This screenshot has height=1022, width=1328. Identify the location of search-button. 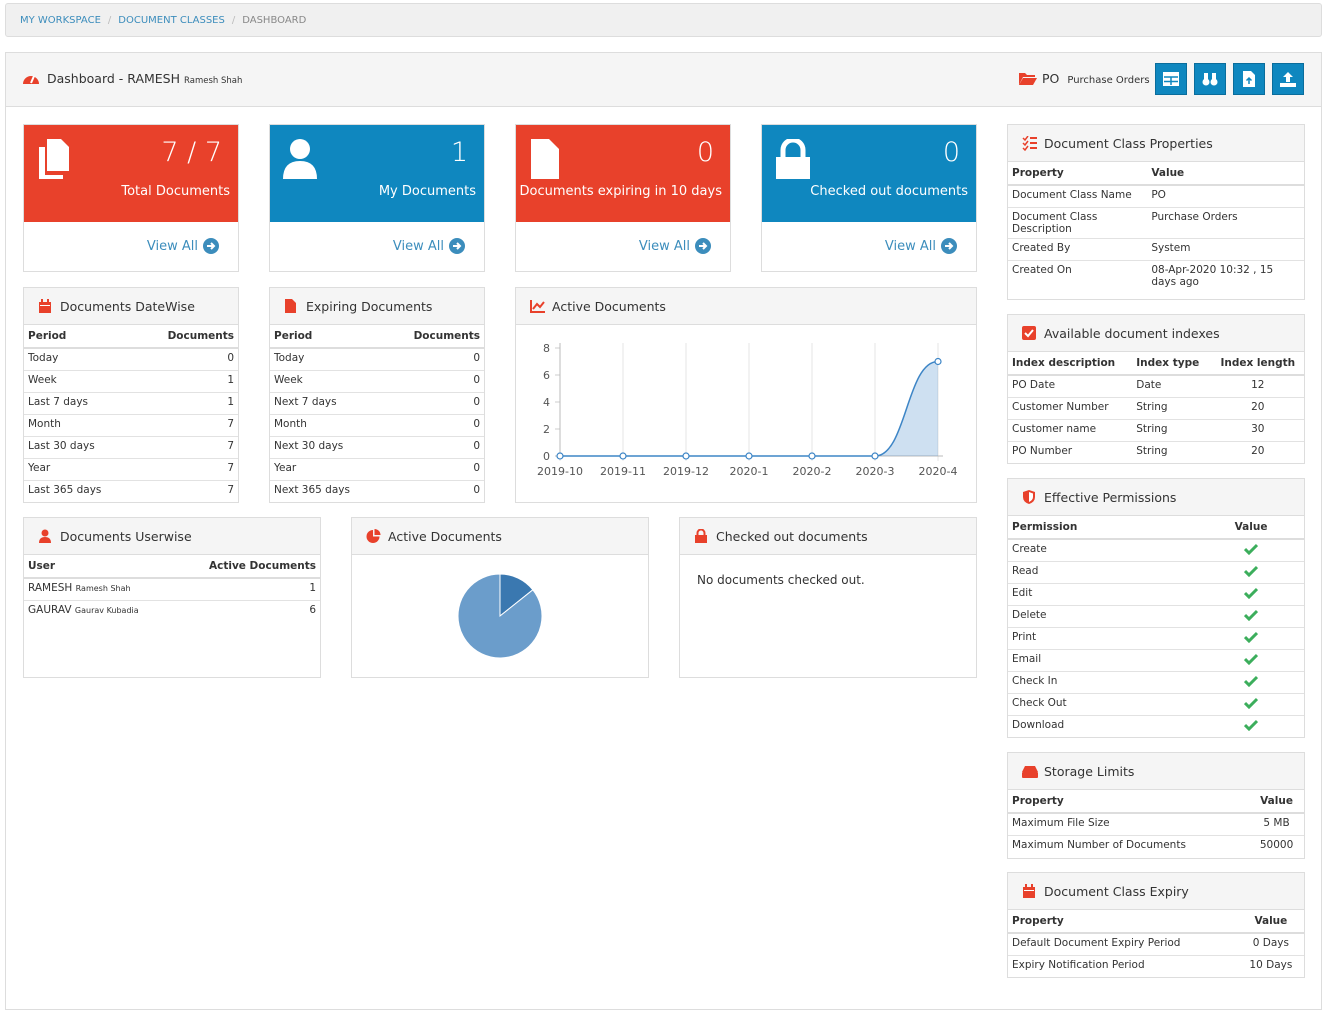
(1210, 79).